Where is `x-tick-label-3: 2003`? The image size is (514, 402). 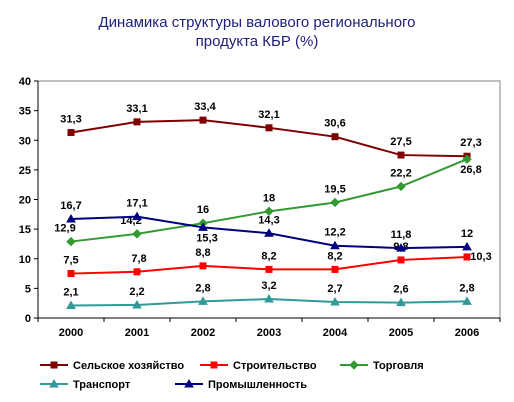
x-tick-label-3: 2003 is located at coordinates (269, 333).